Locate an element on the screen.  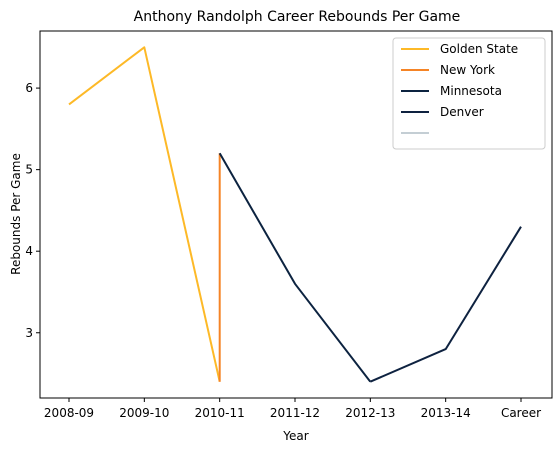
x-axis-label: Year is located at coordinates (295, 436).